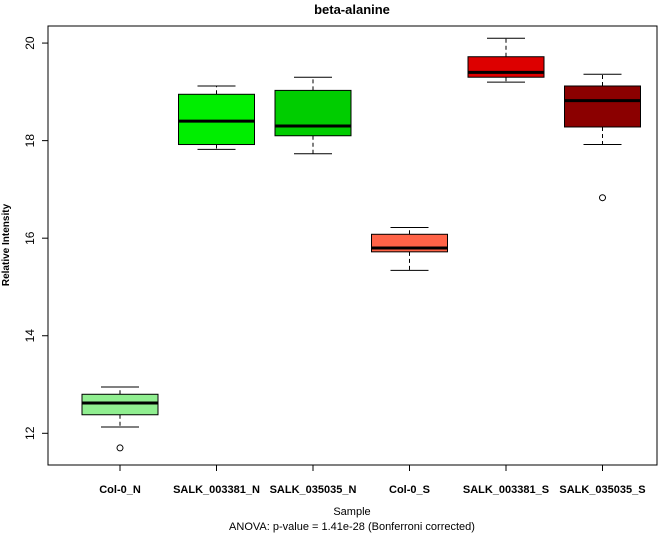 The width and height of the screenshot is (670, 537). What do you see at coordinates (602, 137) in the screenshot?
I see `box-SALK_035035_S` at bounding box center [602, 137].